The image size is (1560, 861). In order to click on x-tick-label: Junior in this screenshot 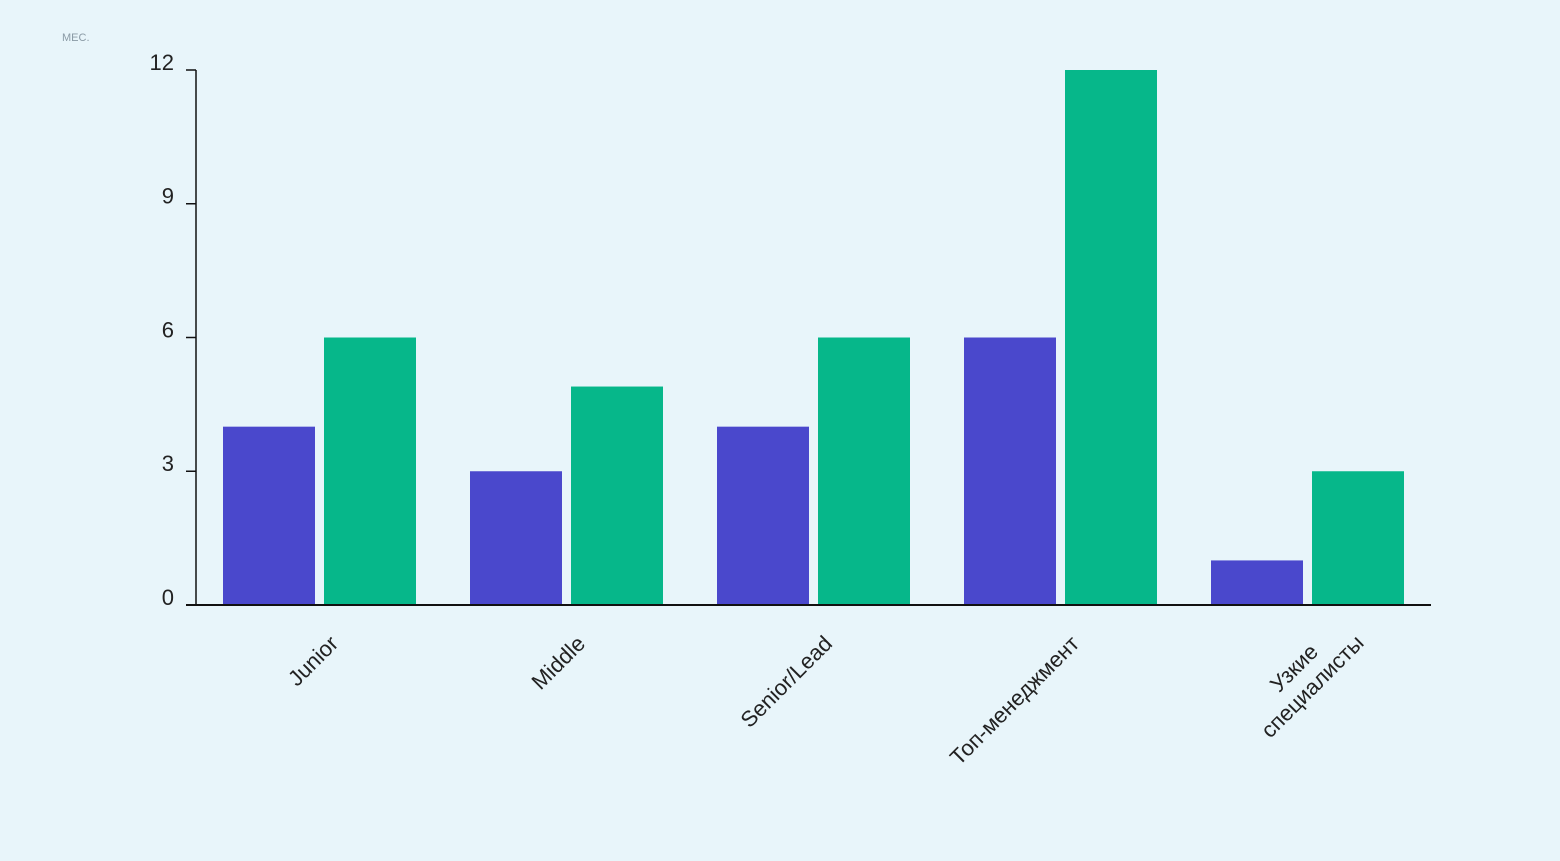, I will do `click(313, 661)`.